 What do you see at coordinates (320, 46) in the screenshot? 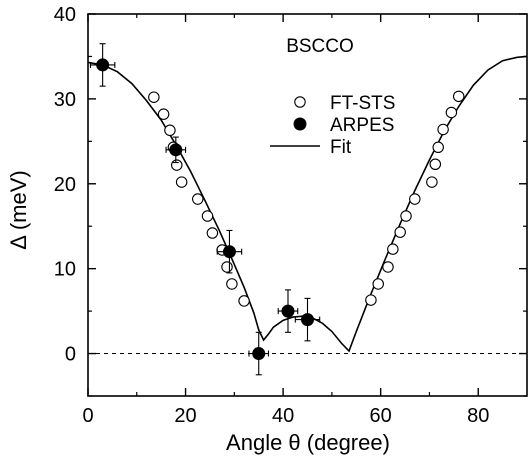
I see `chart-annotation: BSCCO` at bounding box center [320, 46].